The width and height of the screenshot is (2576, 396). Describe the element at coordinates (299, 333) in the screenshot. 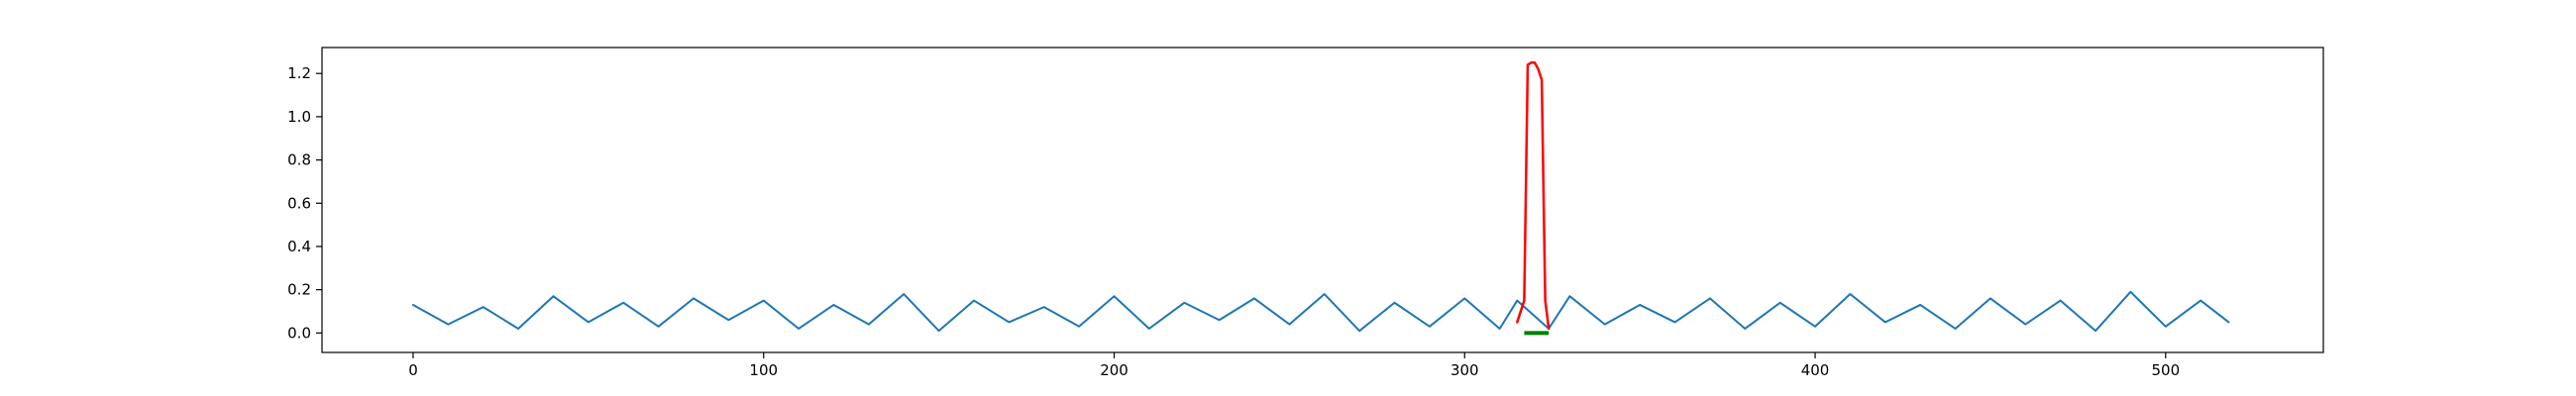

I see `y-tick-label-0: 0.0` at that location.